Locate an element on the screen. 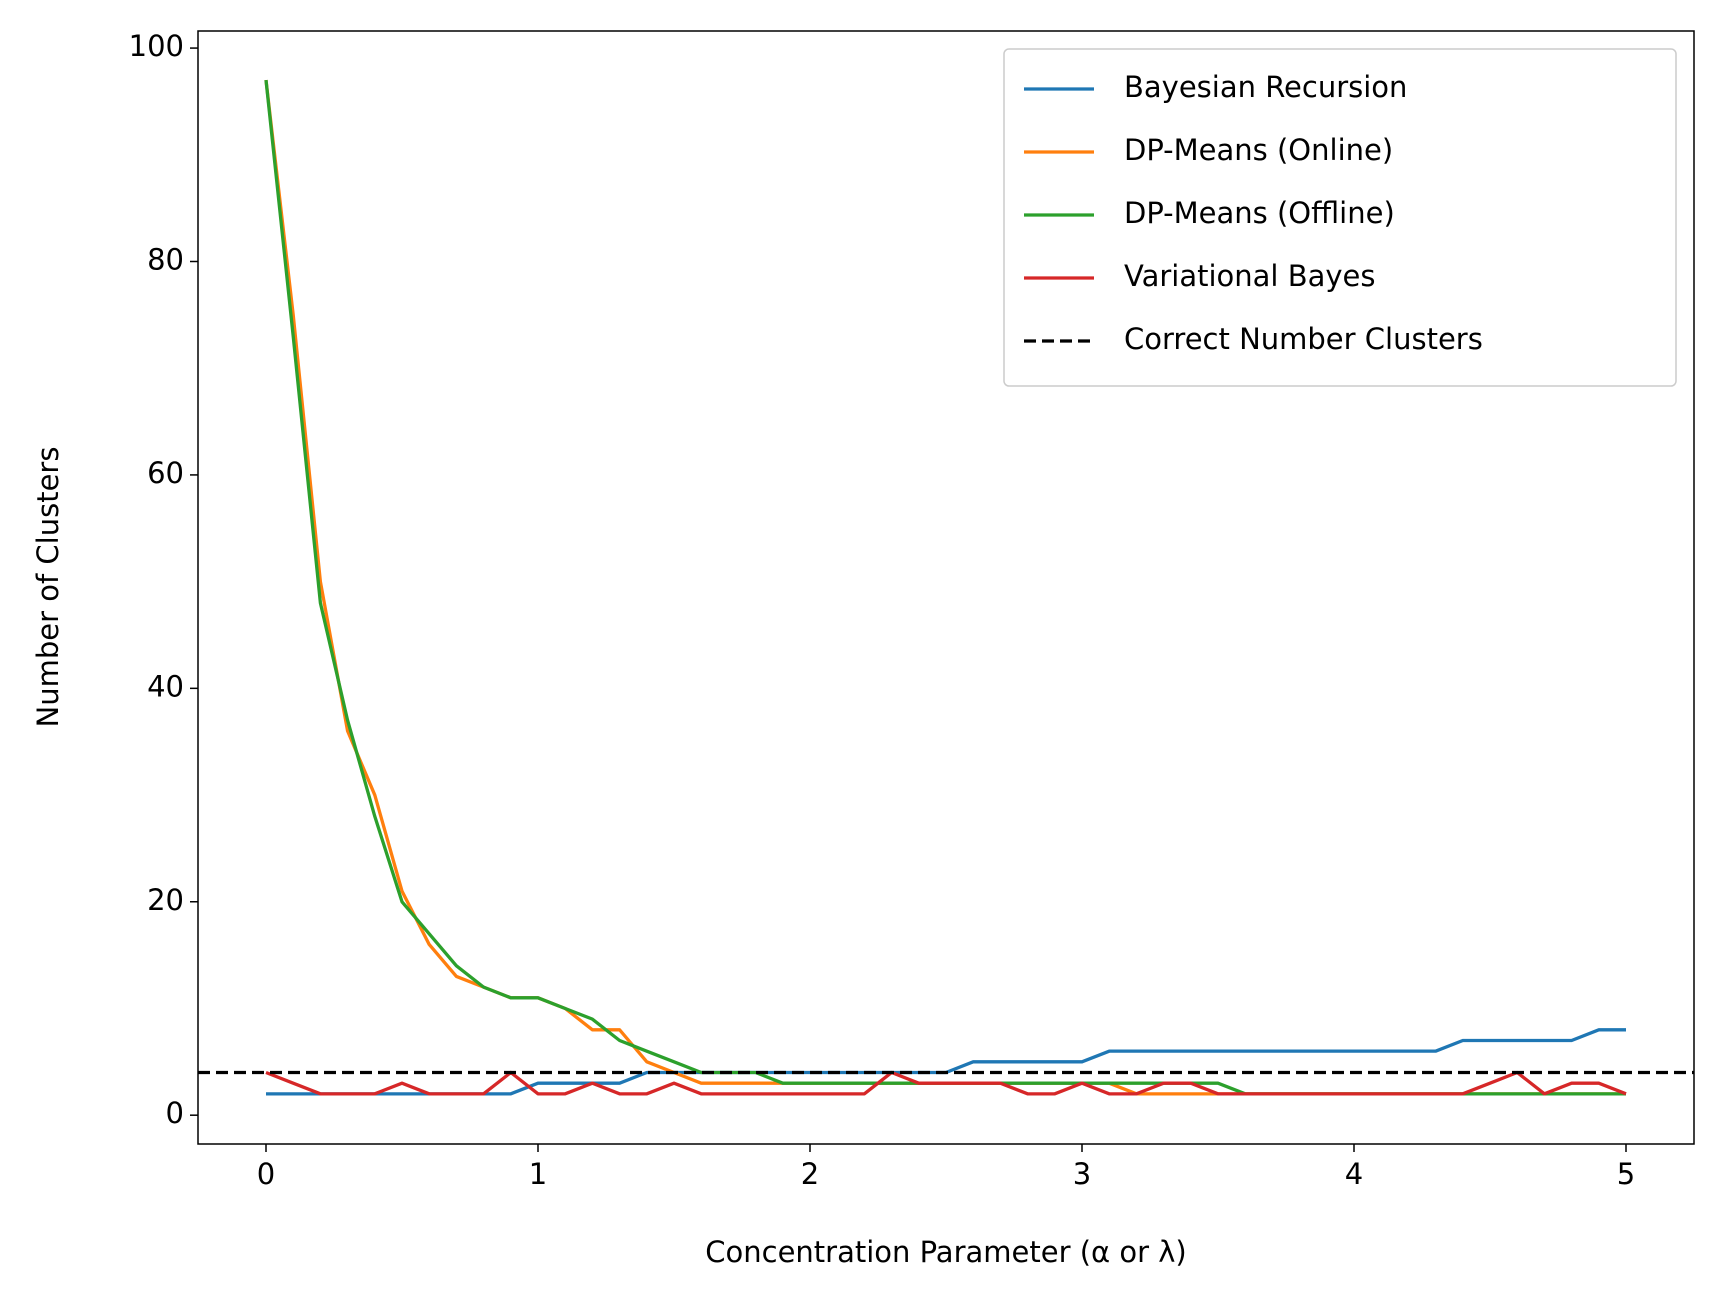  x-tick-label: 3 is located at coordinates (1082, 1174).